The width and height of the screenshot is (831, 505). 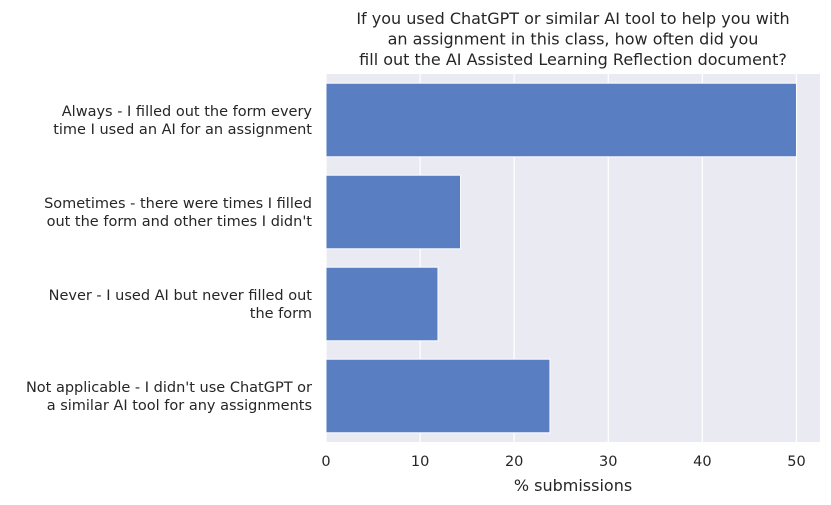 What do you see at coordinates (325, 462) in the screenshot?
I see `x-tick-label: 0` at bounding box center [325, 462].